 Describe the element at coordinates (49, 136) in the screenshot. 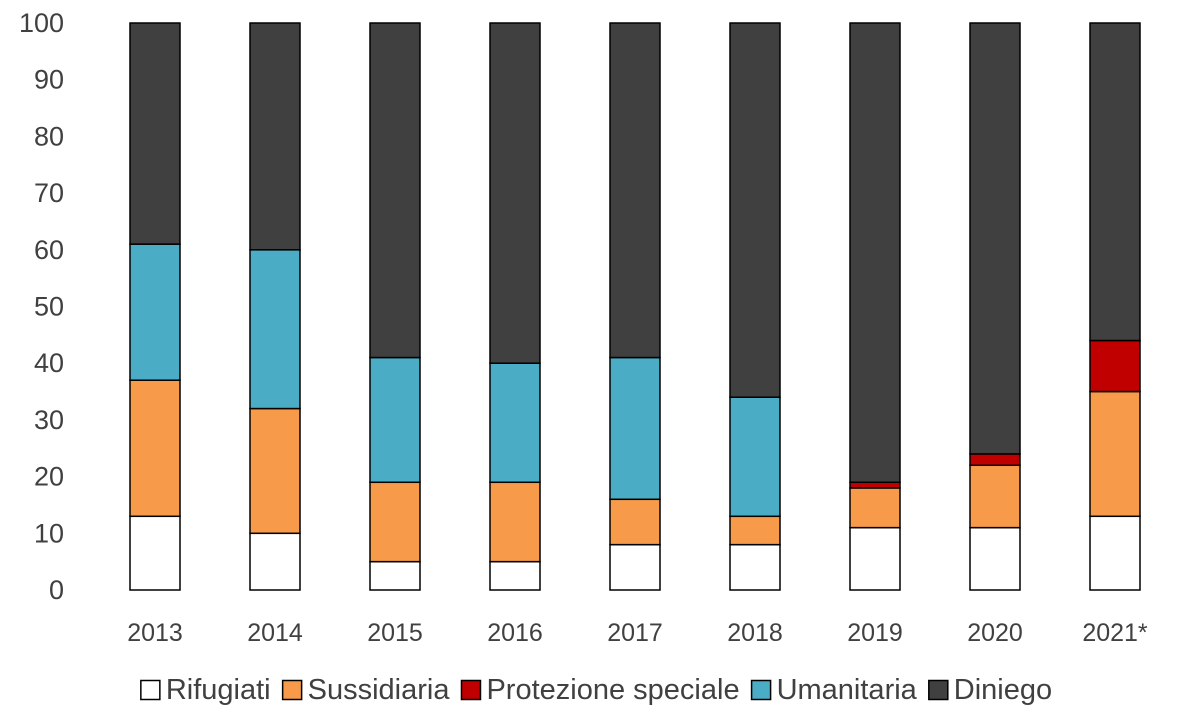

I see `y-tick-label-80: 80` at that location.